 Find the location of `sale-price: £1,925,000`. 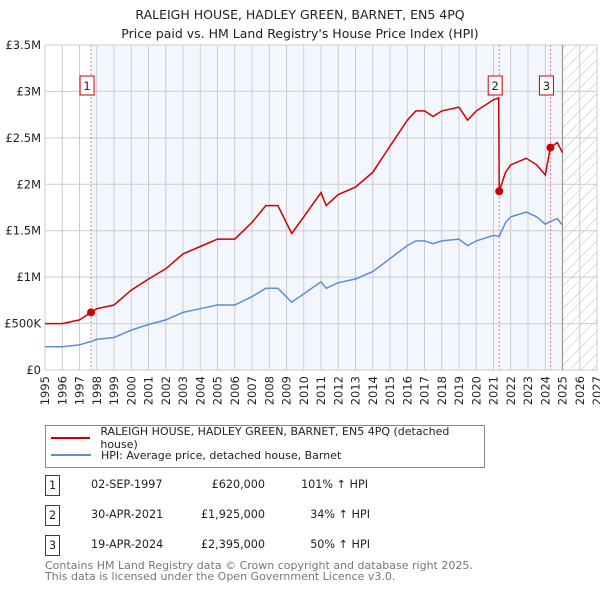

sale-price: £1,925,000 is located at coordinates (232, 514).